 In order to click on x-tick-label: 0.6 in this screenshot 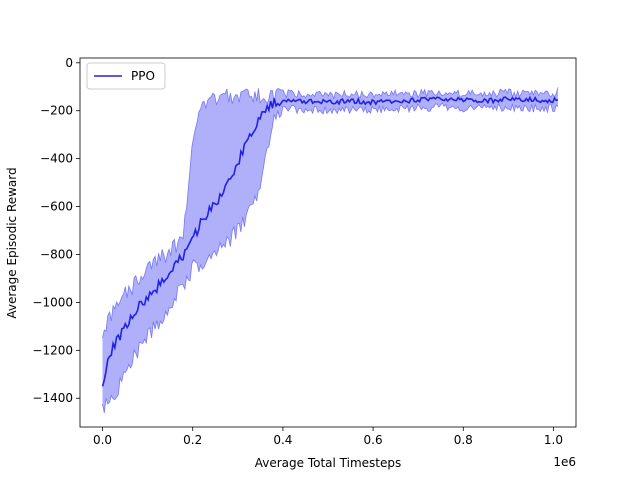, I will do `click(373, 440)`.